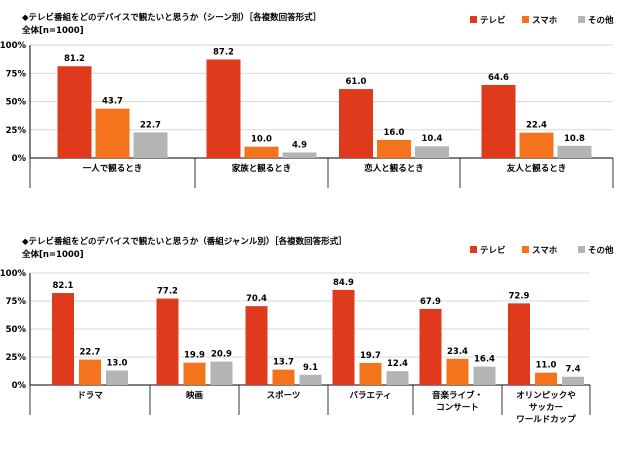 Image resolution: width=628 pixels, height=456 pixels. Describe the element at coordinates (397, 364) in the screenshot. I see `data-label: 12.4` at that location.